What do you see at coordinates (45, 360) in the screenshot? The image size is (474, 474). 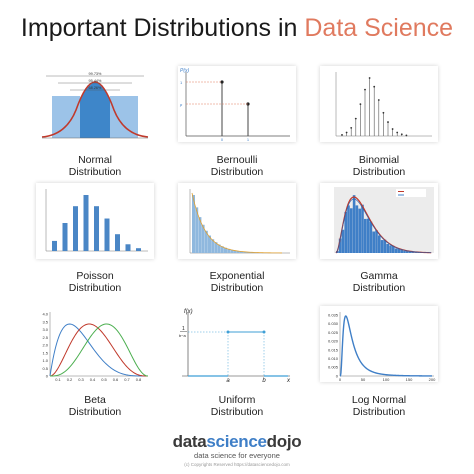 I see `beta-ytick: 1.0` at bounding box center [45, 360].